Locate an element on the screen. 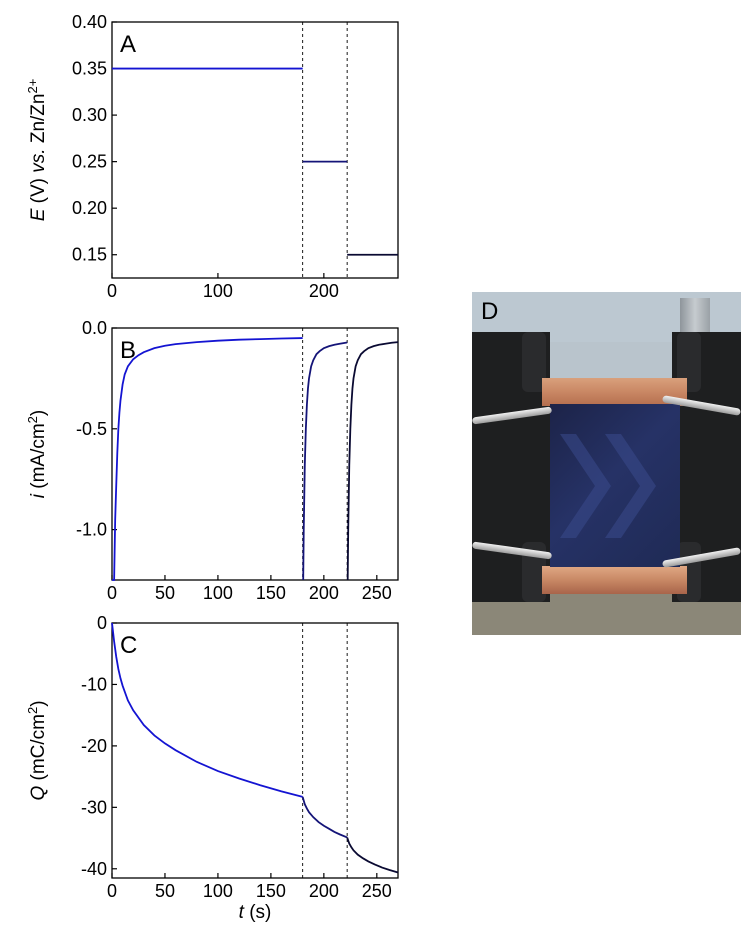 Image resolution: width=741 pixels, height=938 pixels. panel-b-y-tick-label: -0.5 is located at coordinates (91, 429).